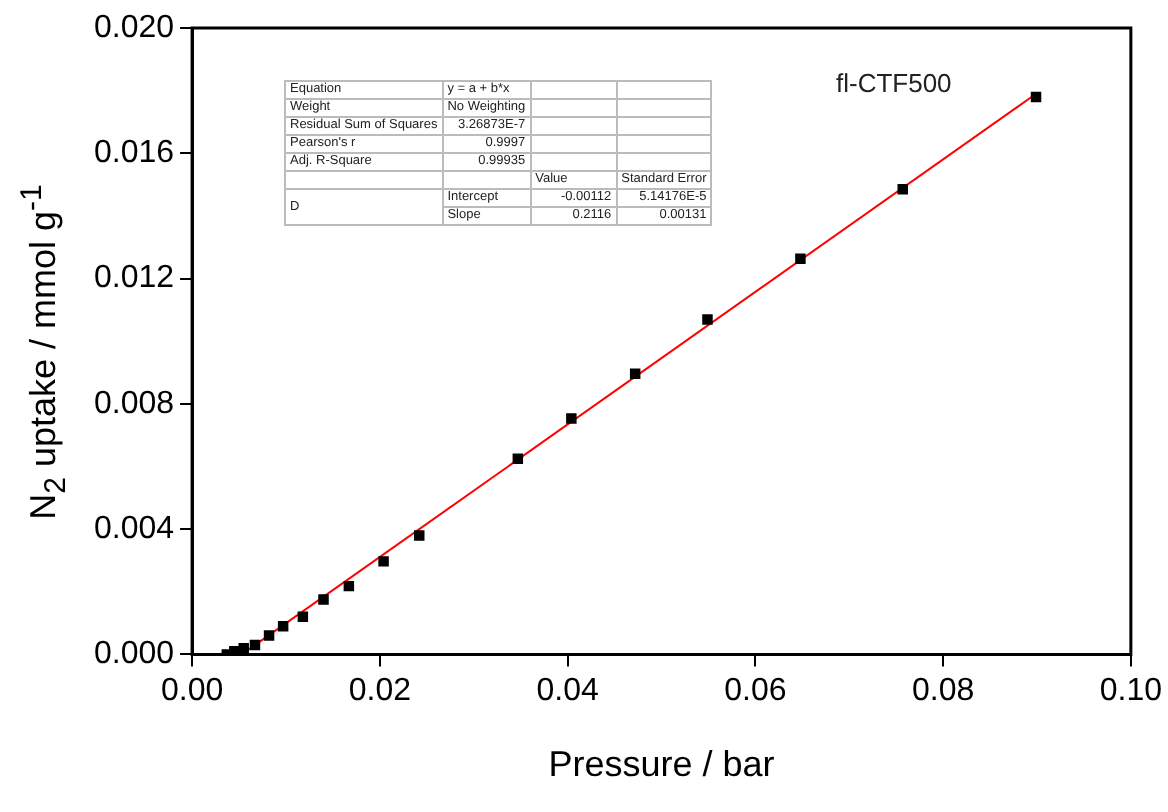  What do you see at coordinates (380, 691) in the screenshot?
I see `x-tick-label: 0.02` at bounding box center [380, 691].